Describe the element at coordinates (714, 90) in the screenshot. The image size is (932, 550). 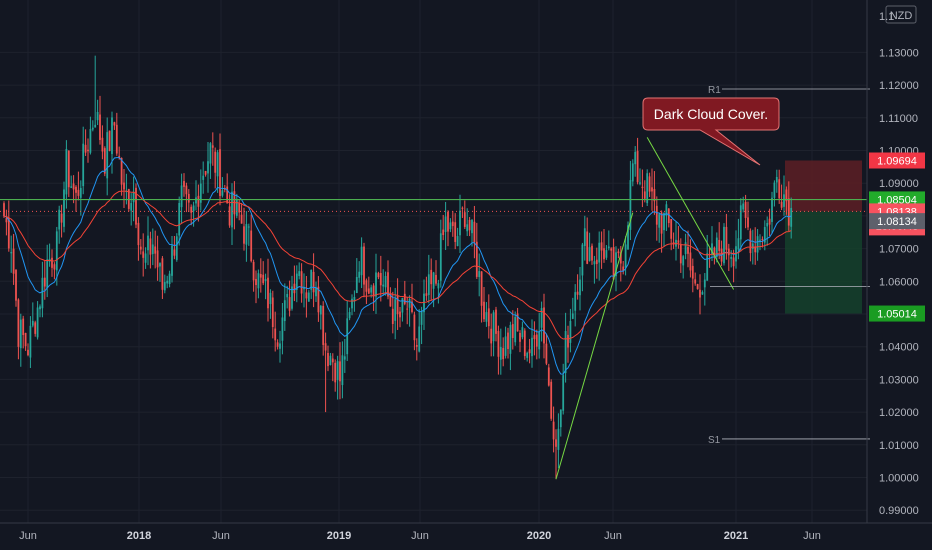
I see `pivot-label: R1` at that location.